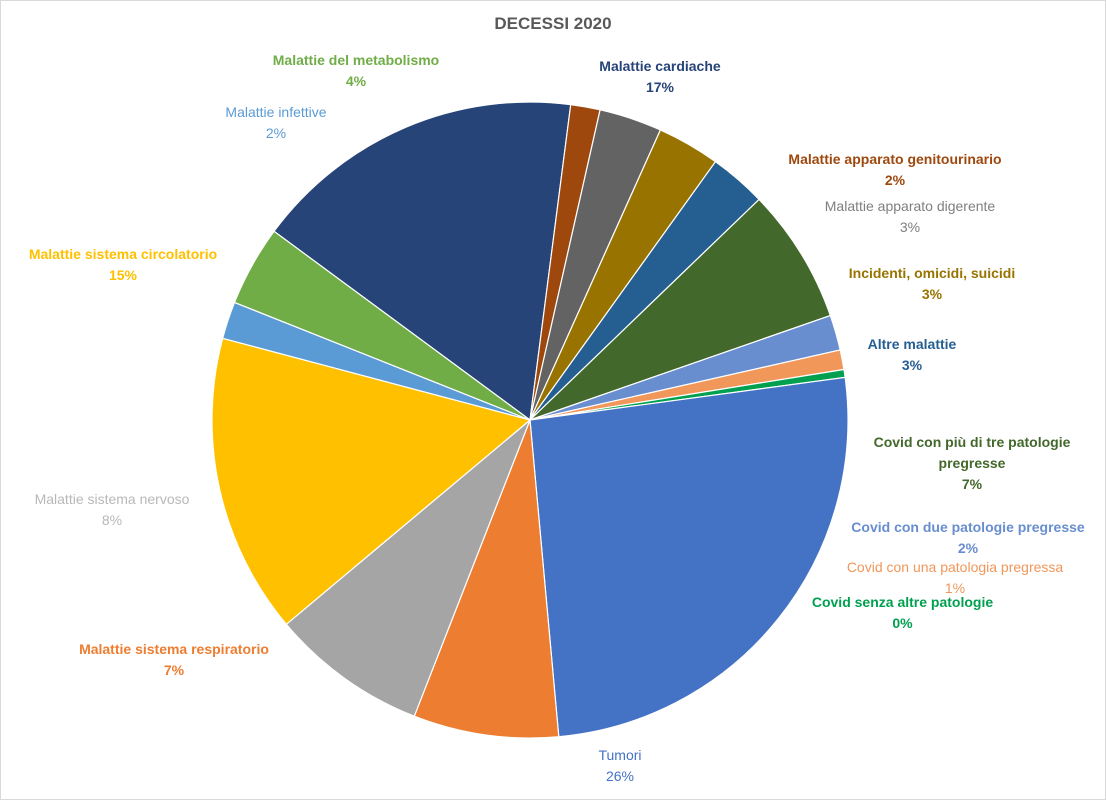  I want to click on label-percent: 8%, so click(112, 520).